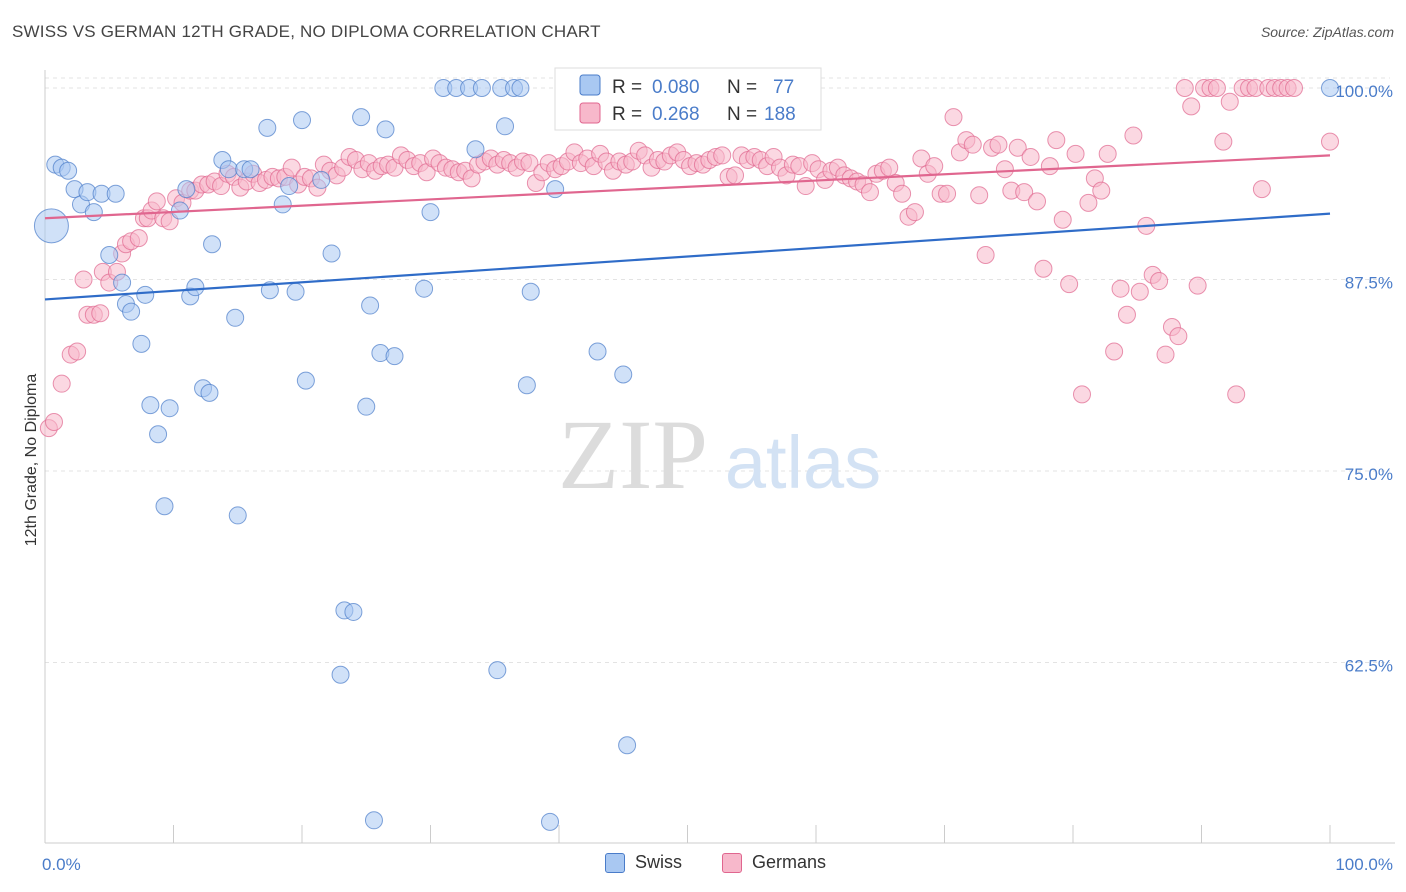  Describe the element at coordinates (774, 862) in the screenshot. I see `legend-item-germans: Germans` at that location.